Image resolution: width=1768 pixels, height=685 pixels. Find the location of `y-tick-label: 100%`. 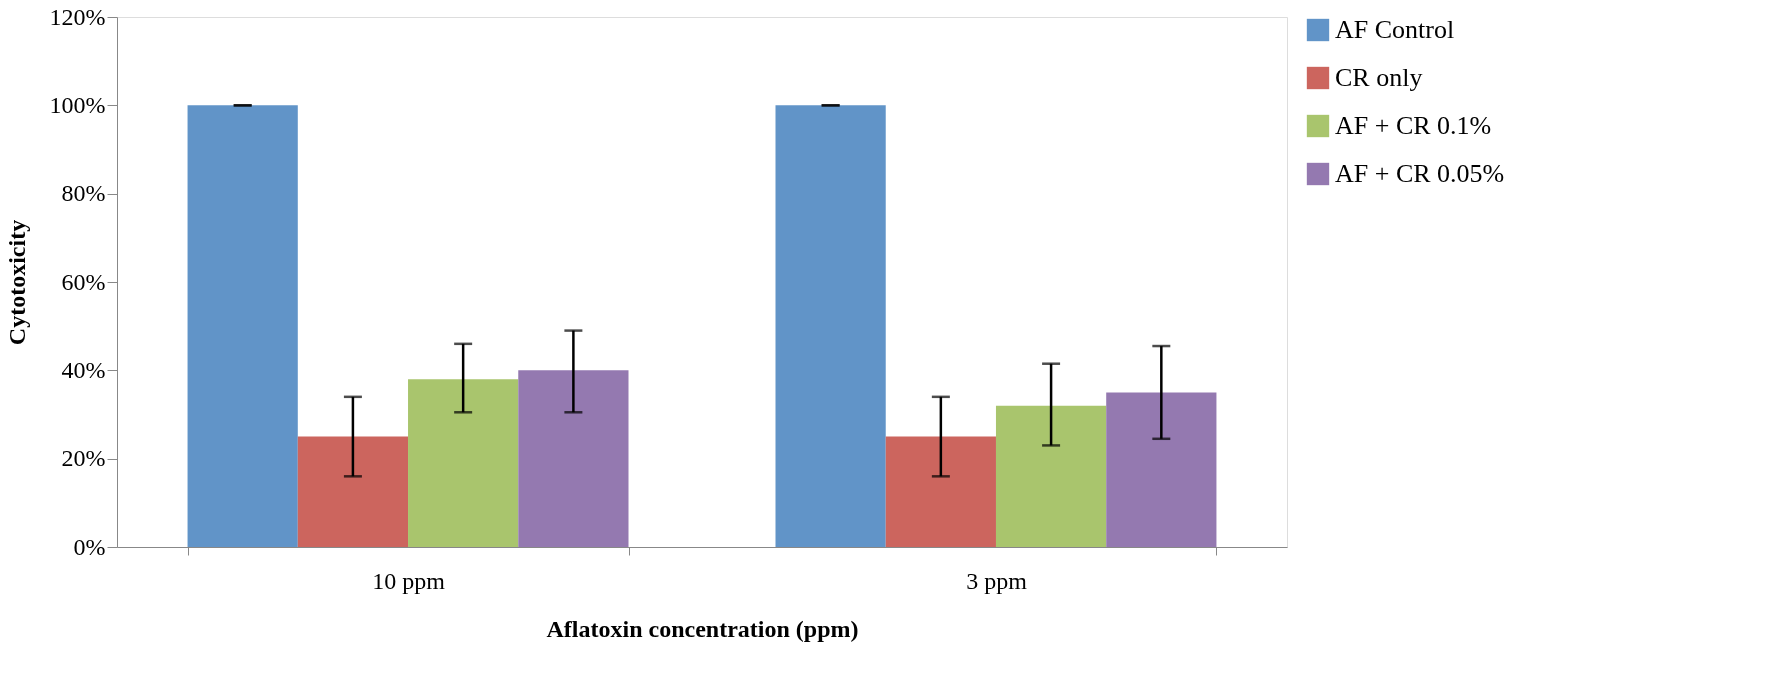

y-tick-label: 100% is located at coordinates (77, 104).